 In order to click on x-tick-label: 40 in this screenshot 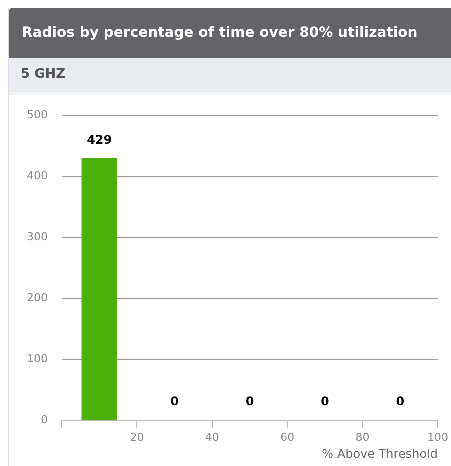, I will do `click(212, 437)`.